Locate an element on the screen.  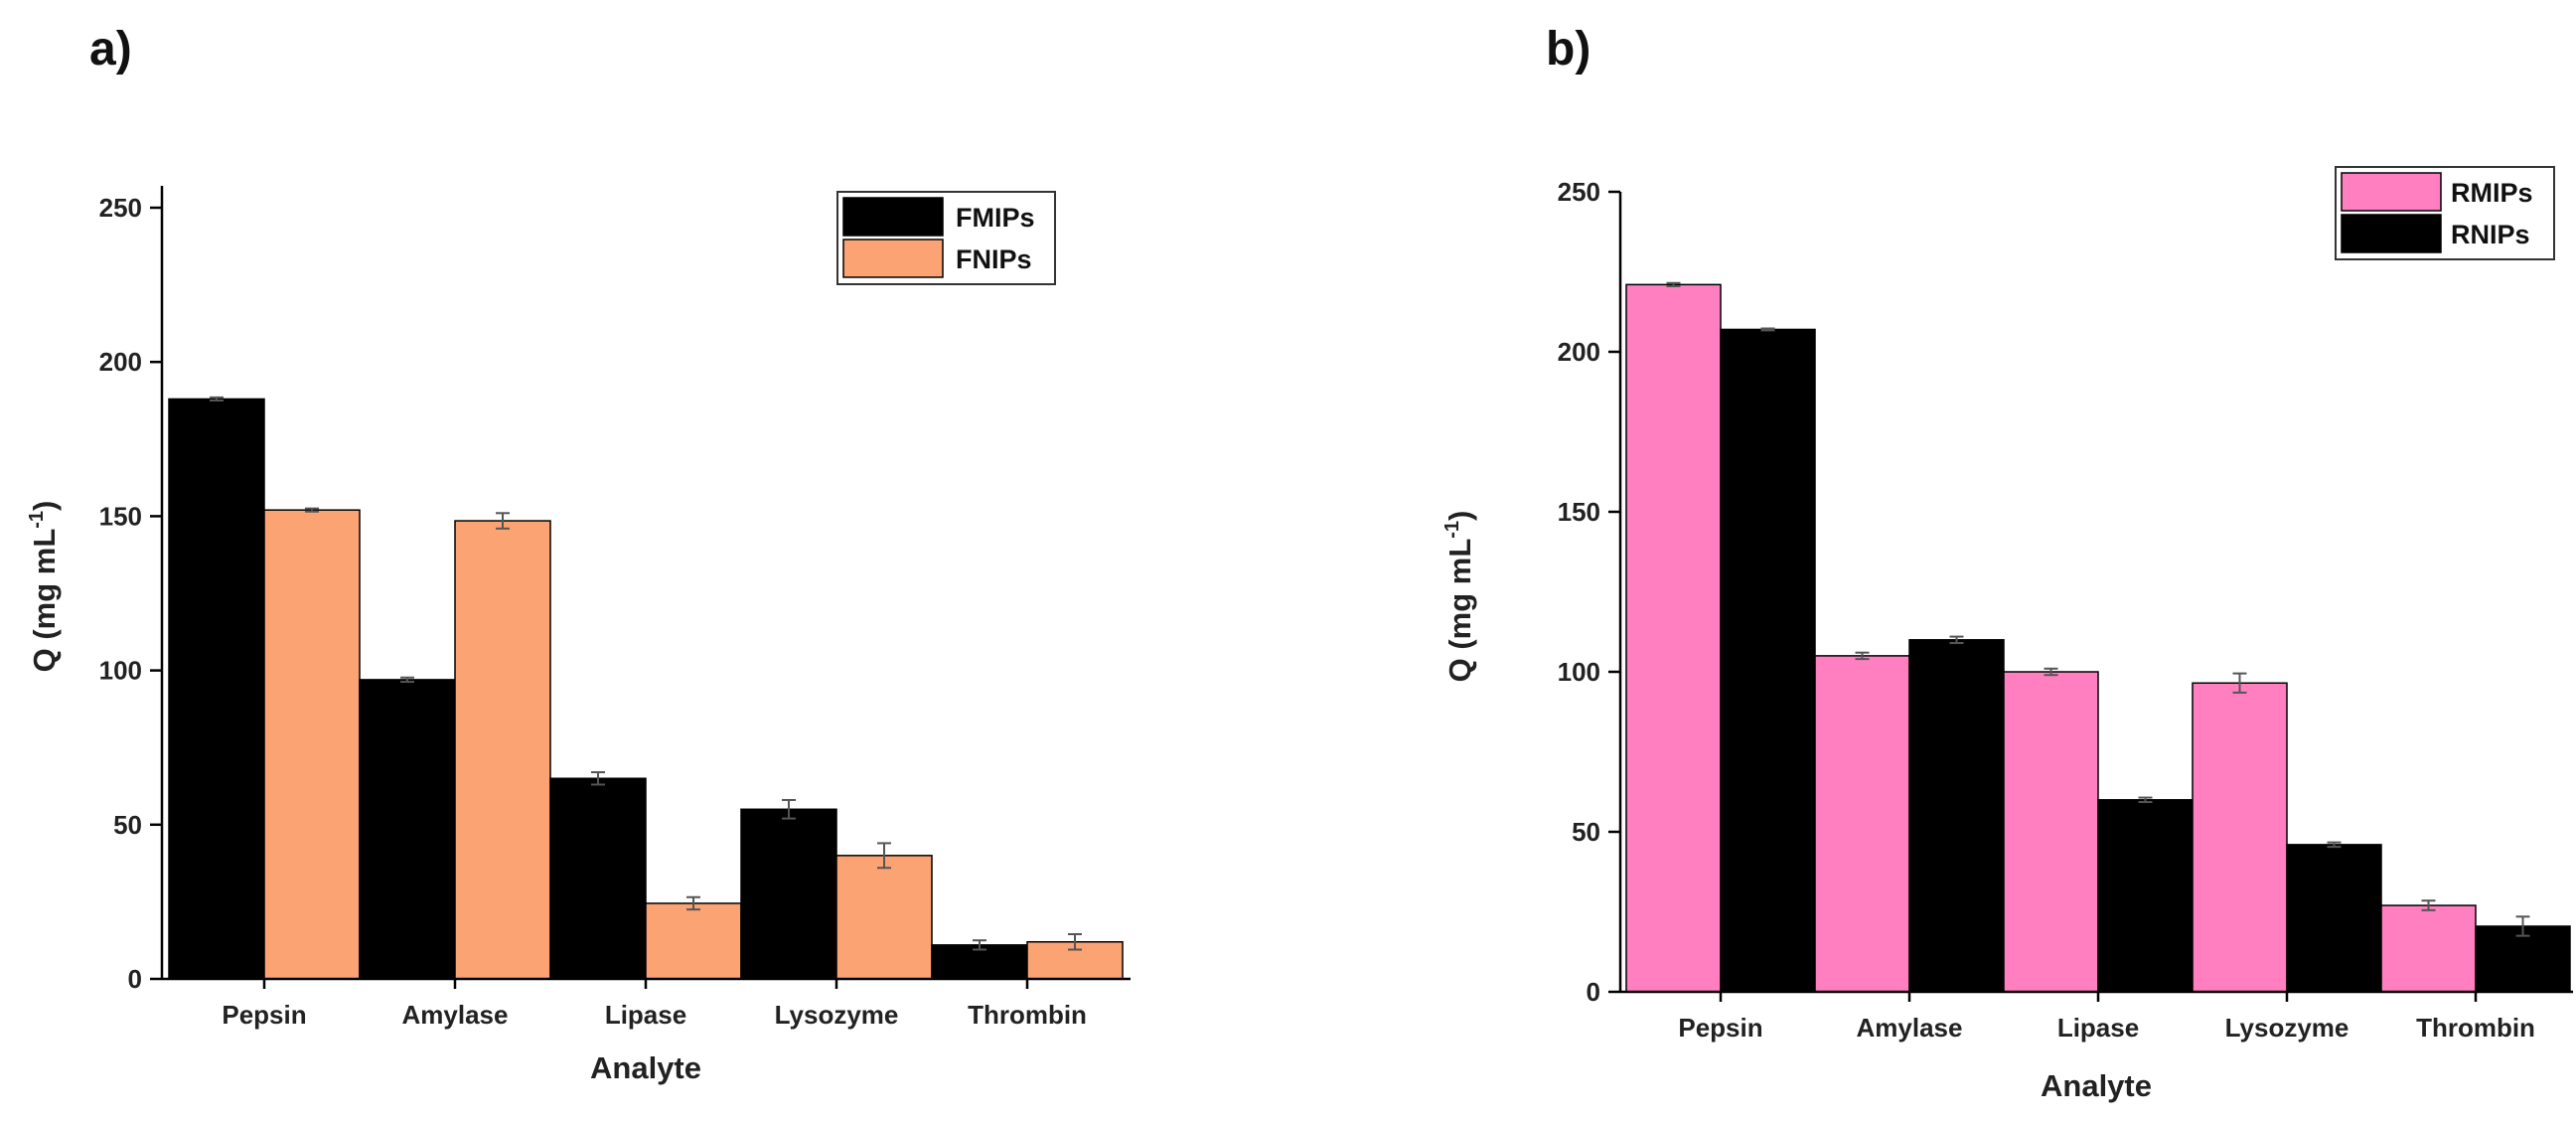
panel-b-x-tick-label-thrombin: Thrombin is located at coordinates (2475, 1028).